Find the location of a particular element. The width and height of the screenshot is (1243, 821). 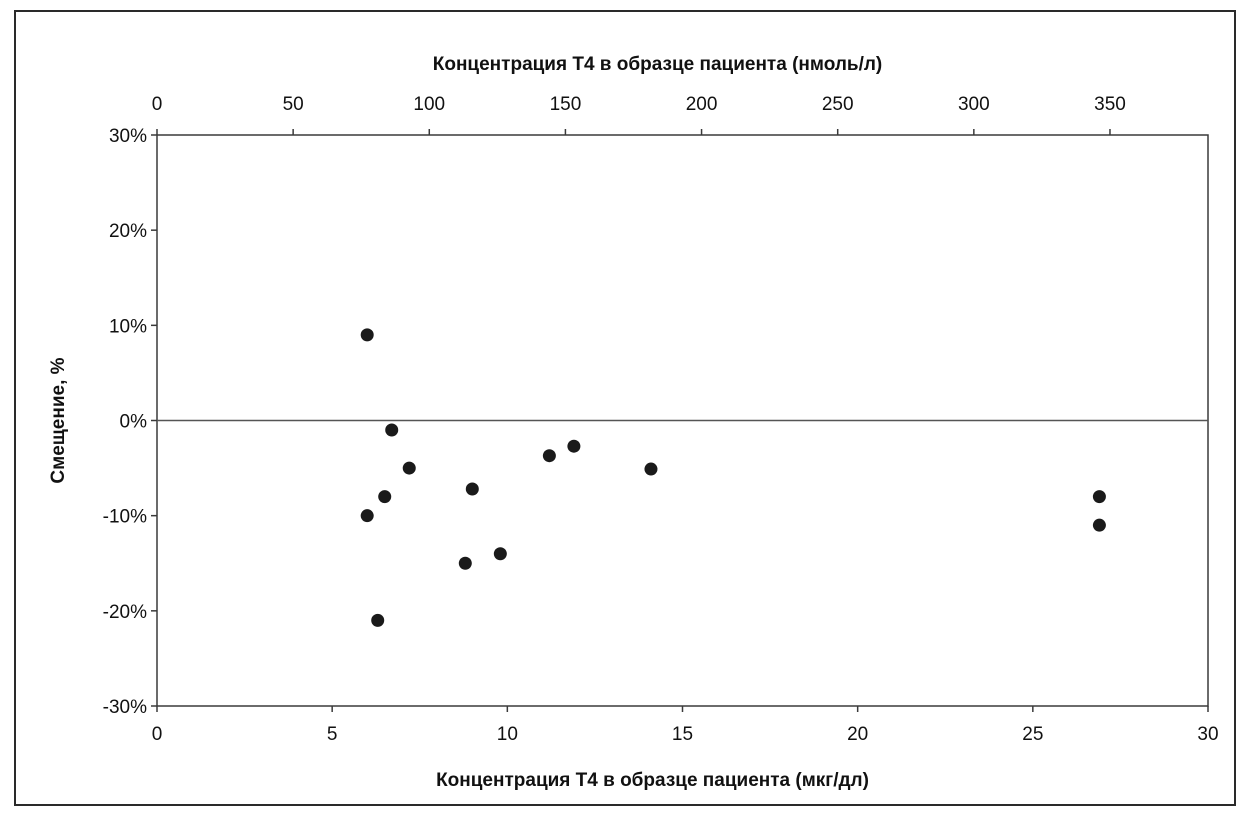

x-tick-label: 20 is located at coordinates (857, 734).